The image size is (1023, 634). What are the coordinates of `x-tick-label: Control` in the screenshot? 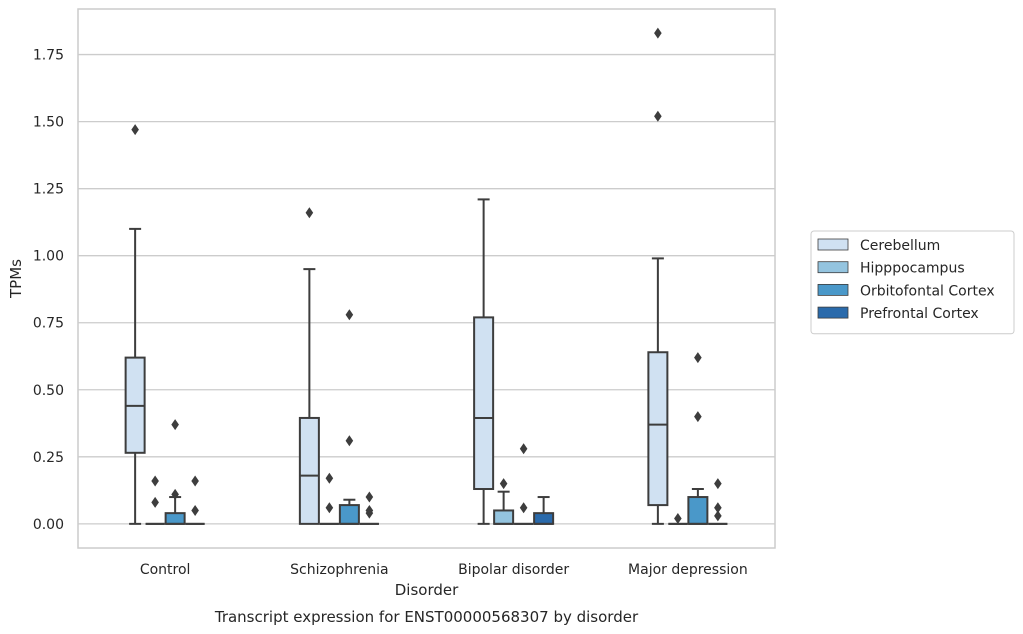 It's located at (165, 570).